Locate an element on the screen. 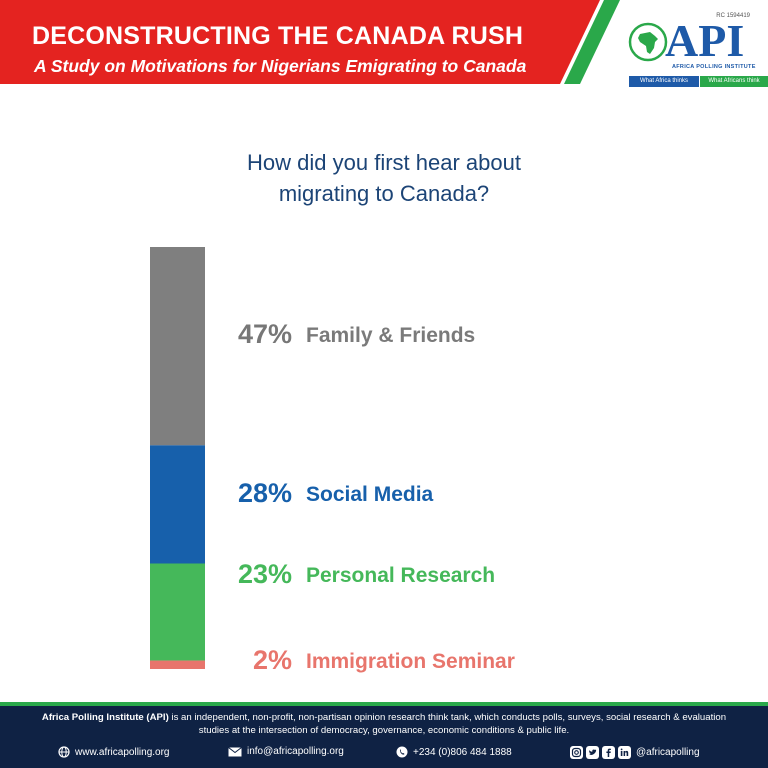  category-label-4: Immigration Seminar is located at coordinates (410, 661).